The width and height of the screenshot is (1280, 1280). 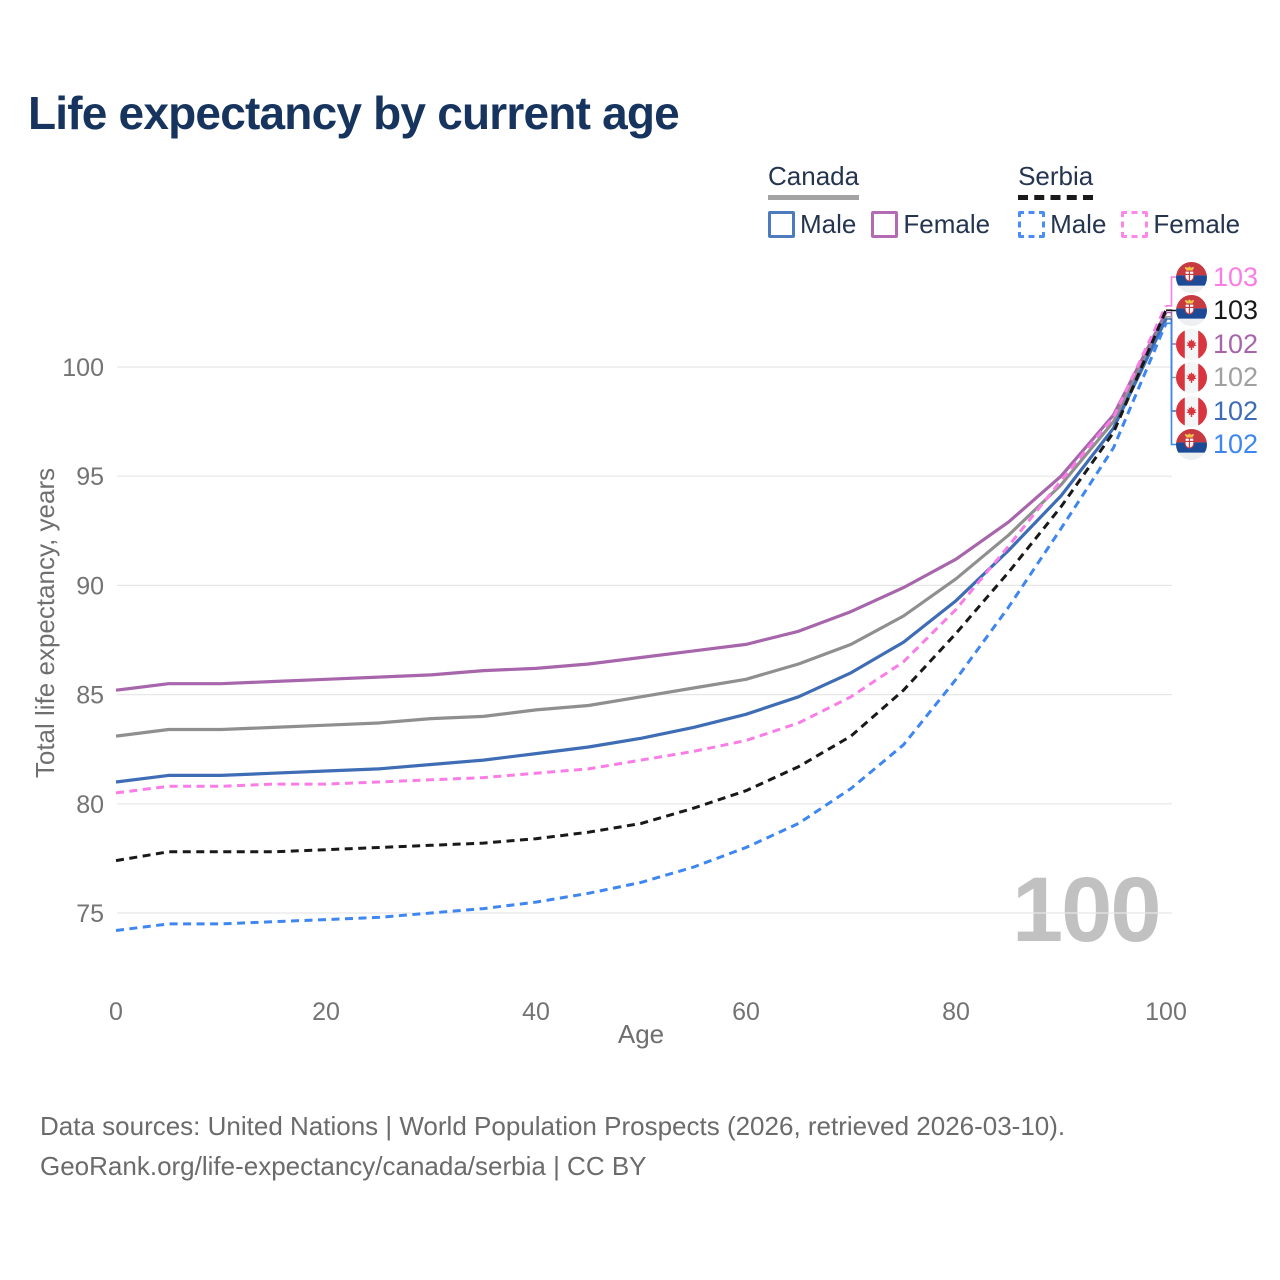 What do you see at coordinates (1129, 200) in the screenshot?
I see `legend-group-serbia: Serbia Male Female` at bounding box center [1129, 200].